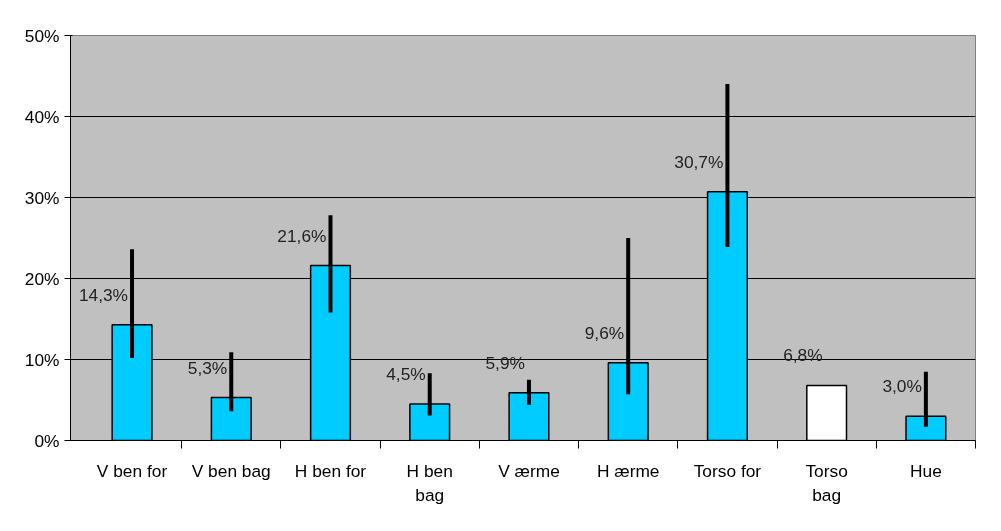 The width and height of the screenshot is (1001, 531). Describe the element at coordinates (406, 374) in the screenshot. I see `data-label: 4,5%` at that location.